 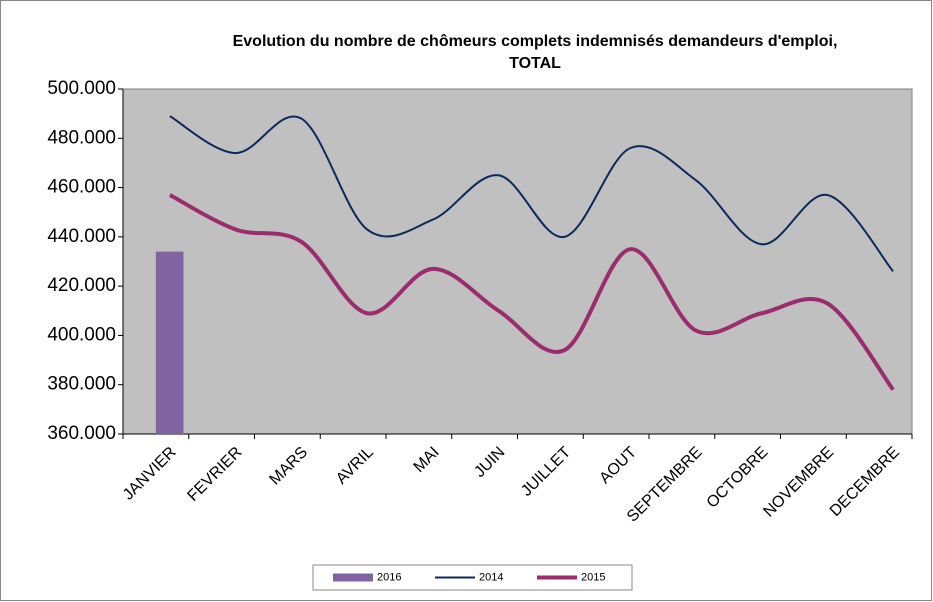 What do you see at coordinates (81, 334) in the screenshot?
I see `y-tick-label: 400.000` at bounding box center [81, 334].